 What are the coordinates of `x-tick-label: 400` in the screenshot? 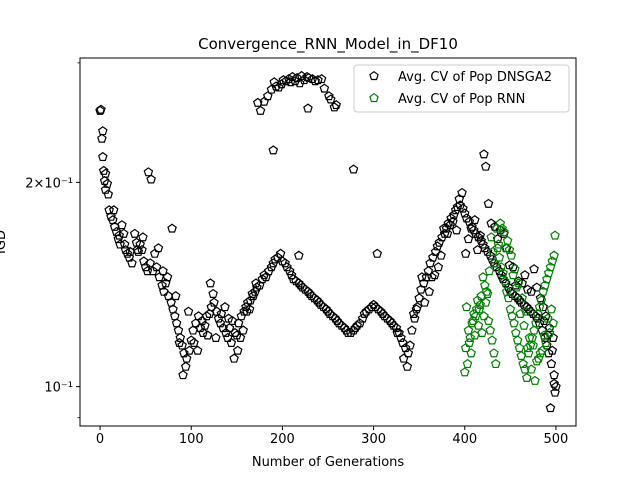 It's located at (464, 439).